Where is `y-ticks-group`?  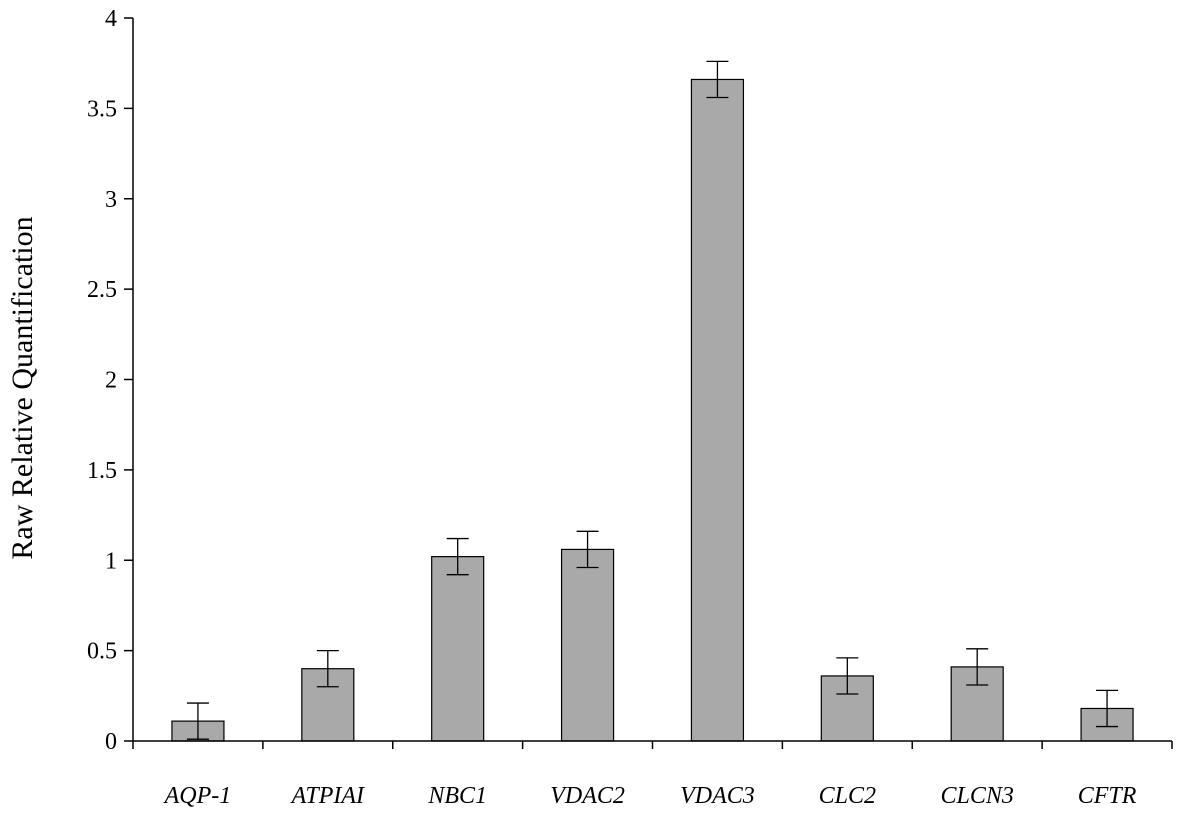
y-ticks-group is located at coordinates (128, 379).